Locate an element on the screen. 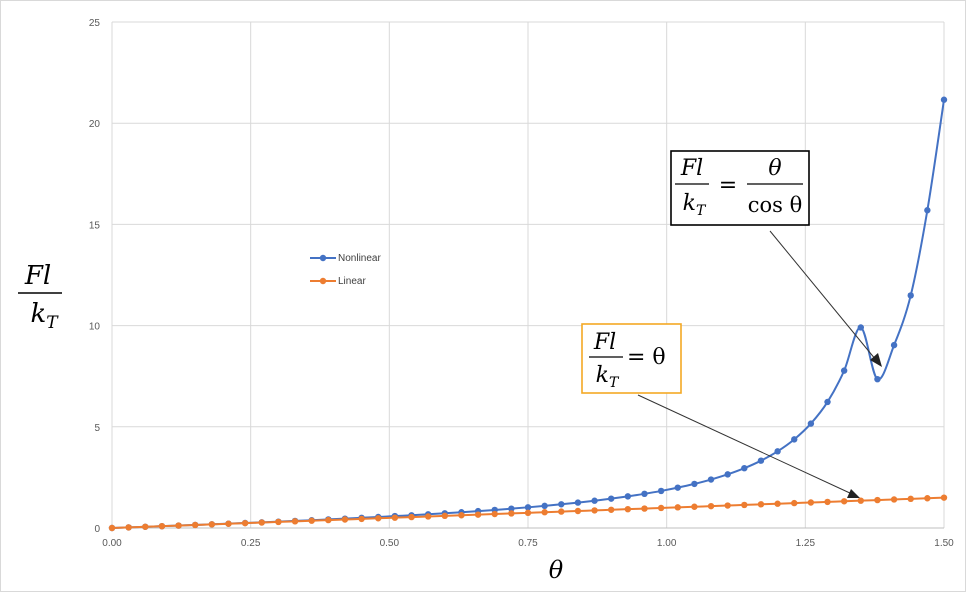  x-tick-label: 0.75 is located at coordinates (528, 543).